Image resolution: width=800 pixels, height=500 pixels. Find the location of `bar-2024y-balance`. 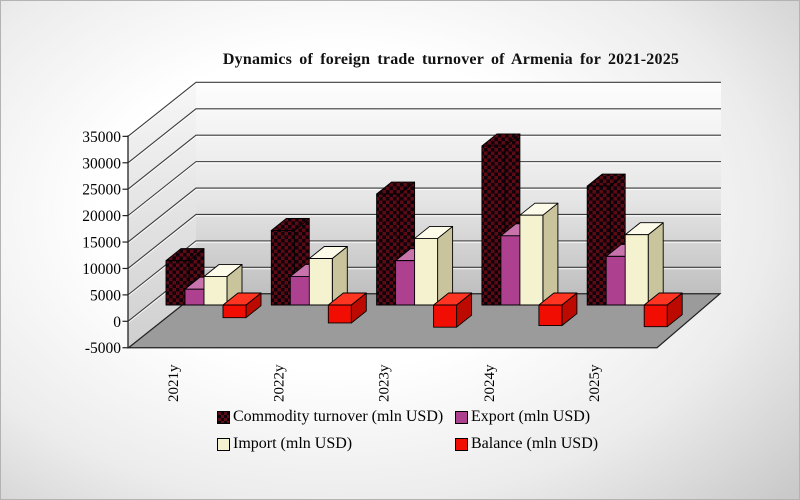

bar-2024y-balance is located at coordinates (558, 309).